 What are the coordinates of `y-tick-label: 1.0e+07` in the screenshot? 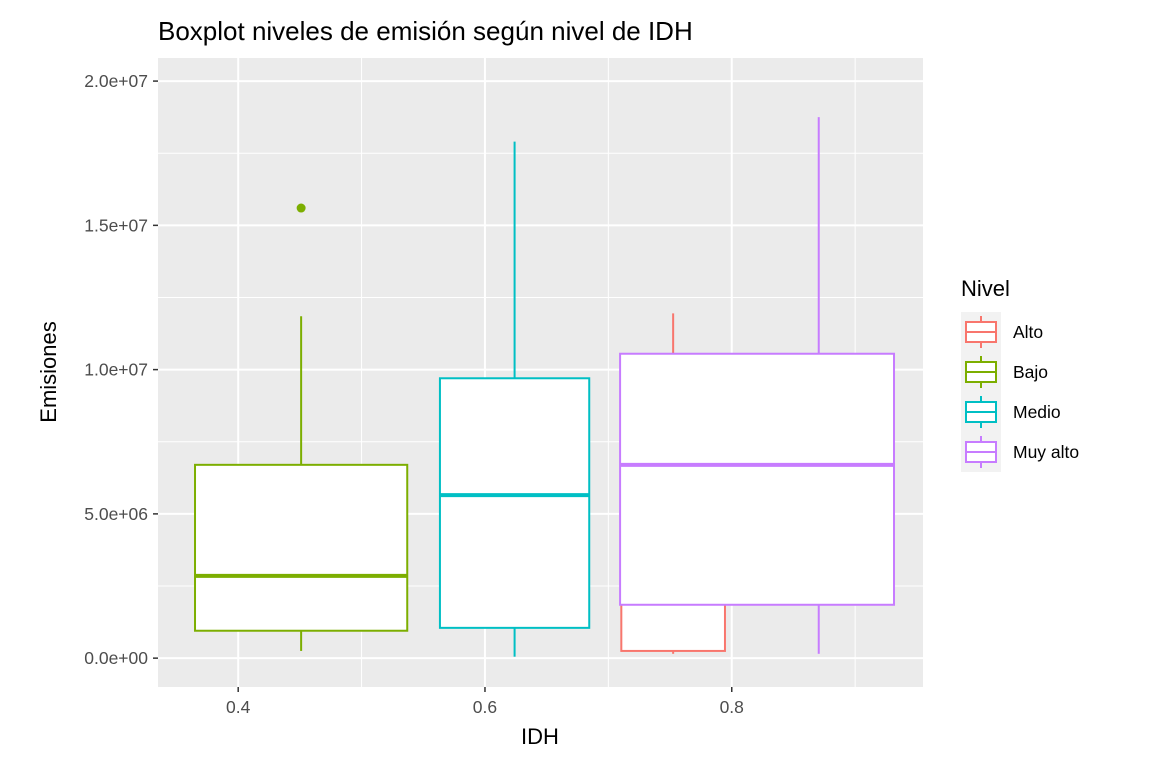 It's located at (116, 370).